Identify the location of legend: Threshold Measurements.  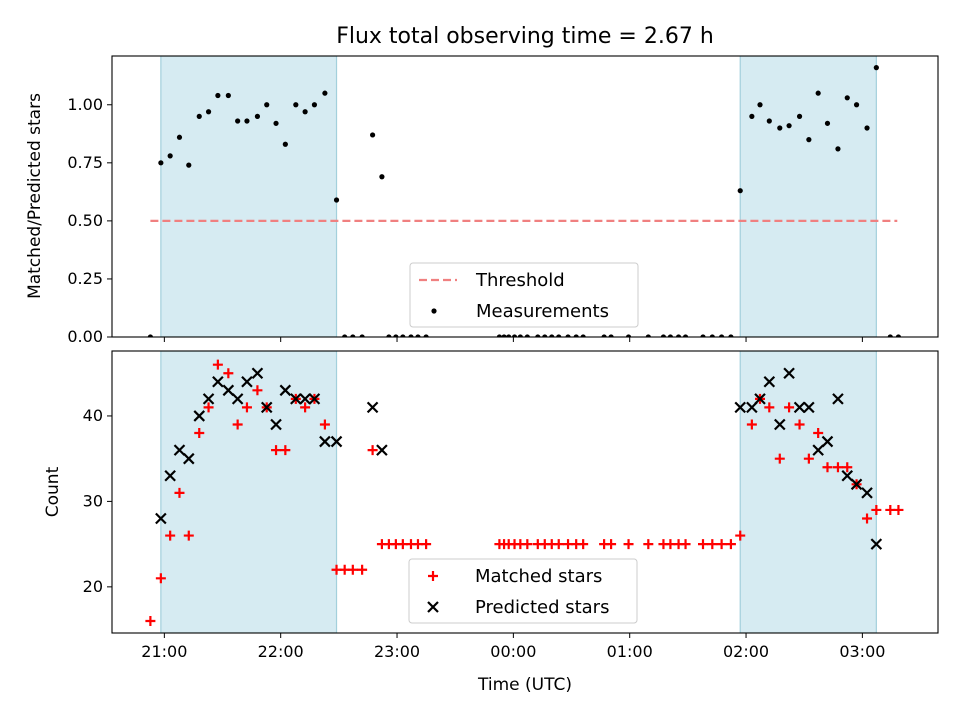
(524, 295).